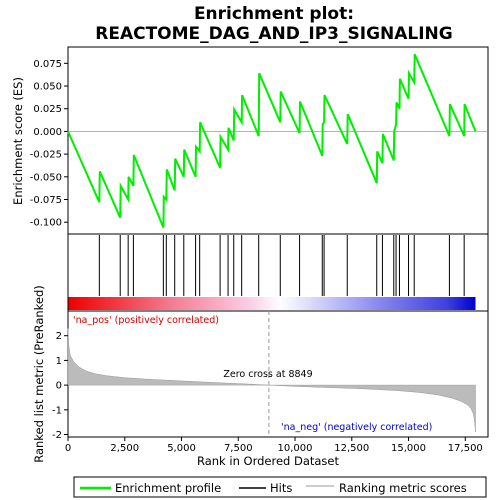 Image resolution: width=500 pixels, height=500 pixels. Describe the element at coordinates (47, 64) in the screenshot. I see `es-y-tick-label: 0.075` at that location.